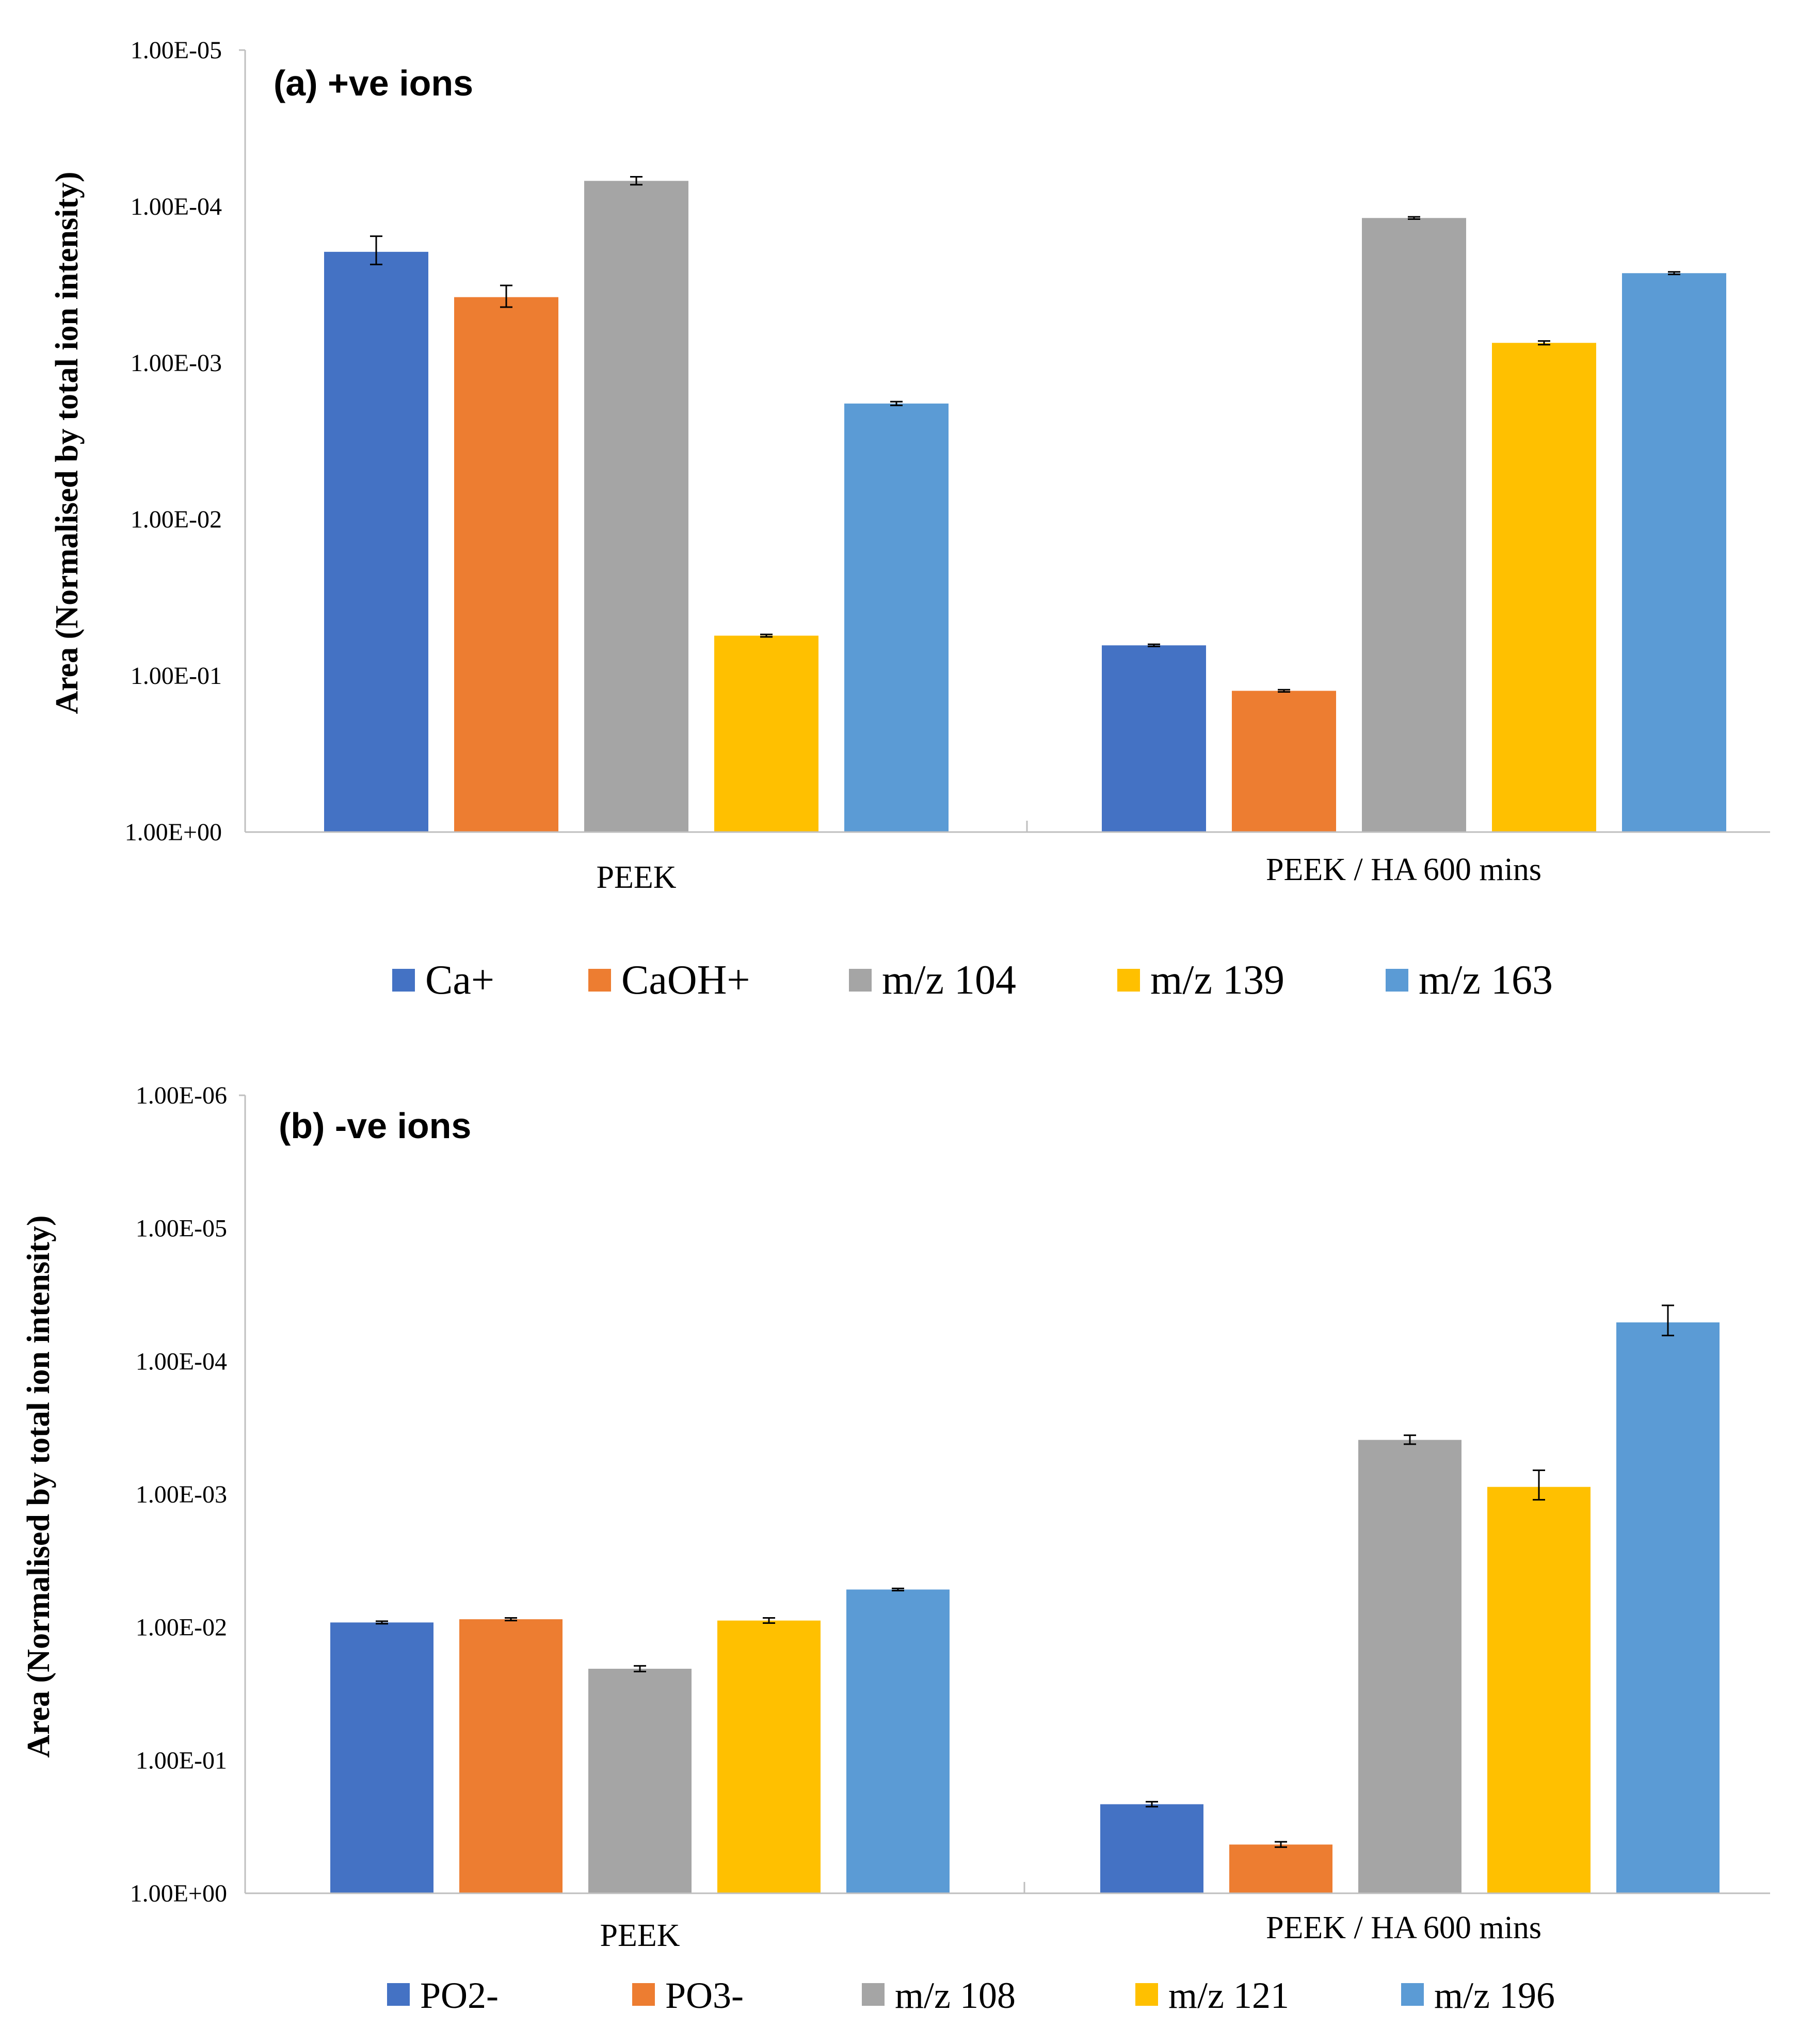 The image size is (1799, 2044). I want to click on panel-b-y-tick-2: 1.00E-04, so click(181, 1361).